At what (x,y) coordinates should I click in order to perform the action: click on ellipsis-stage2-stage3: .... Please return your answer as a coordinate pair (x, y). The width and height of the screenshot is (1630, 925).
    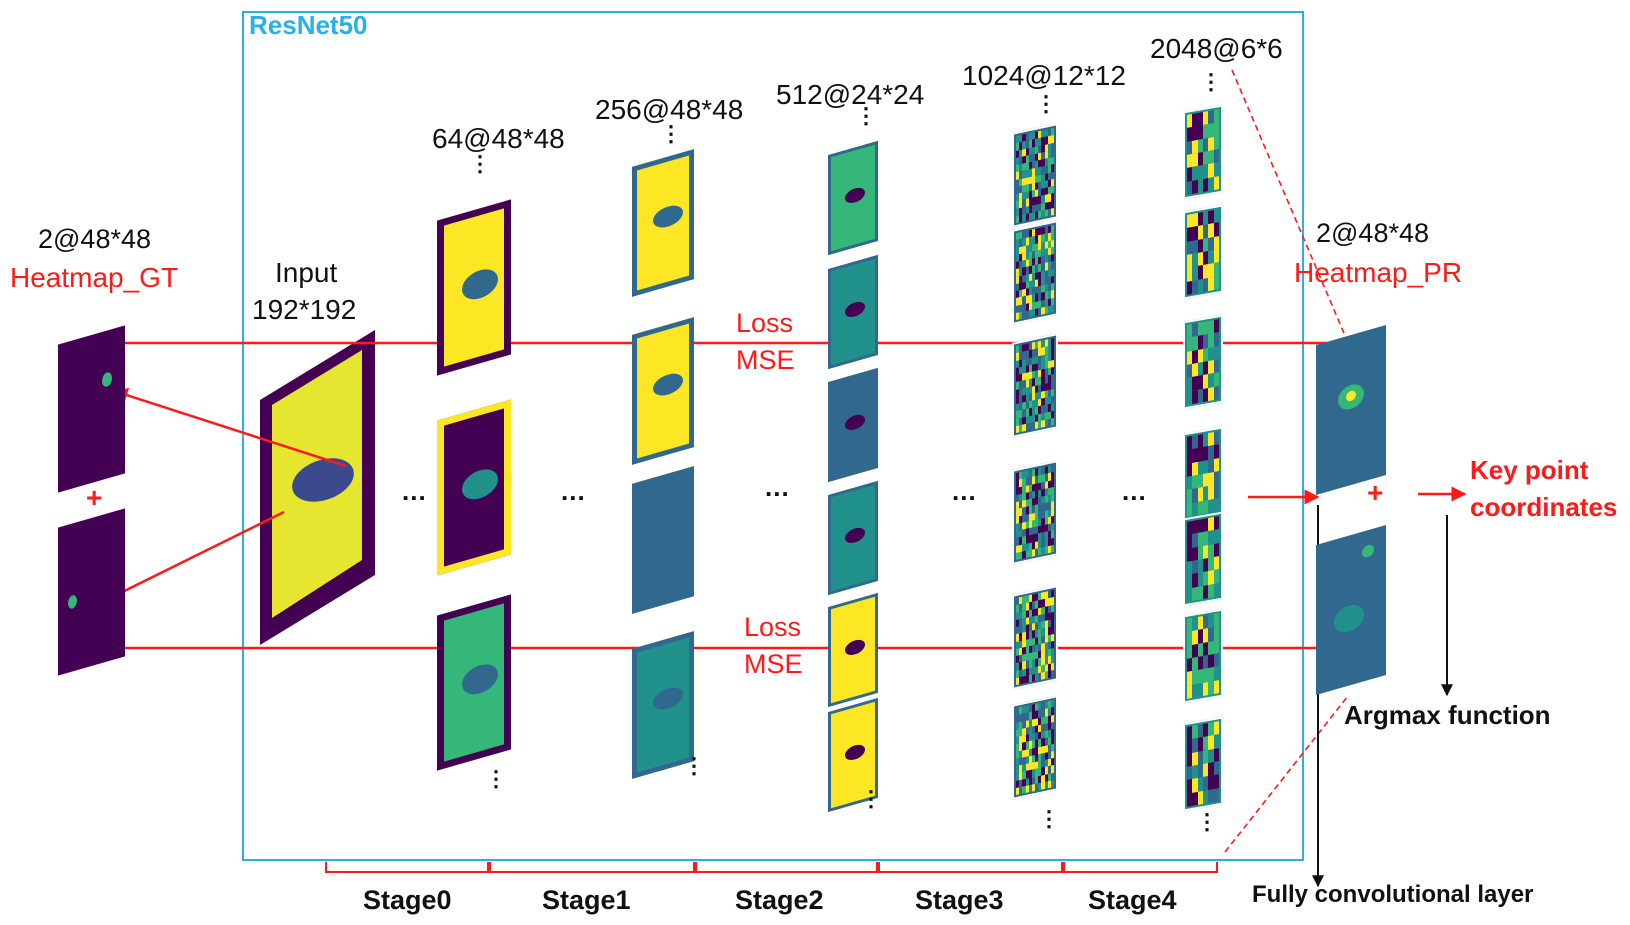
    Looking at the image, I should click on (964, 491).